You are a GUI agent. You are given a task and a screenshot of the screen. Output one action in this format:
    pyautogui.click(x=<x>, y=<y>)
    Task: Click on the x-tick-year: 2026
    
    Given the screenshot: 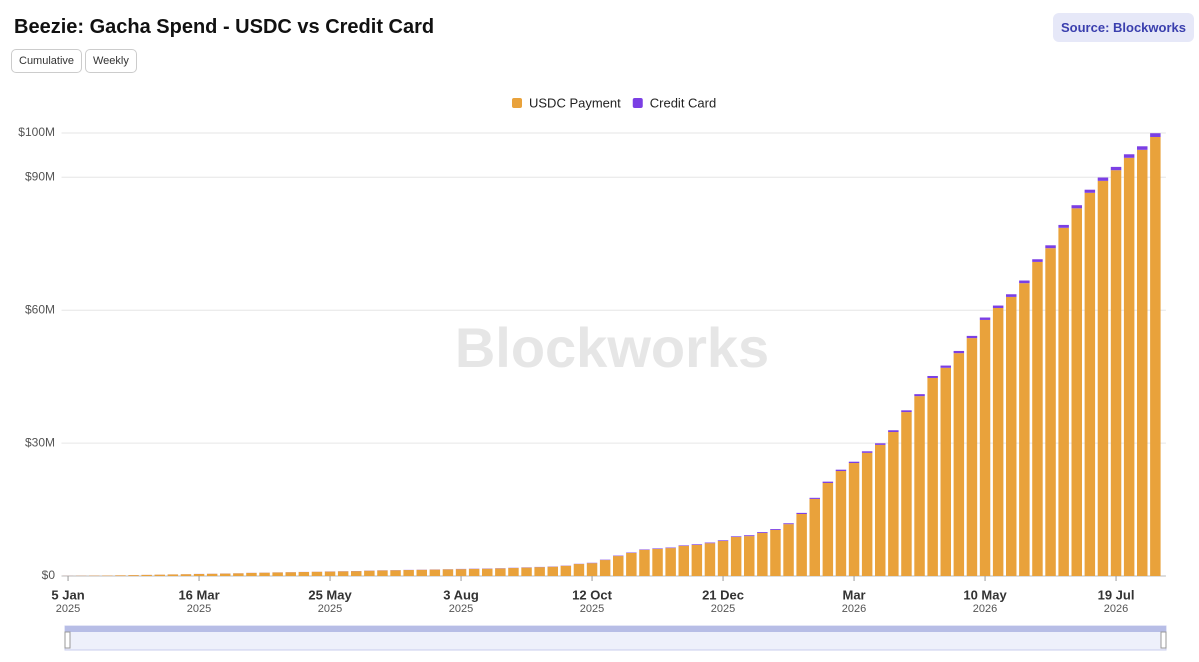 What is the action you would take?
    pyautogui.click(x=1116, y=609)
    